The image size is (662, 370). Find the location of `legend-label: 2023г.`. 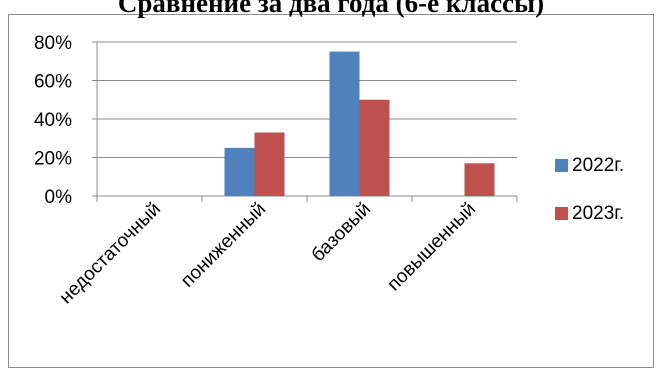

legend-label: 2023г. is located at coordinates (598, 213).